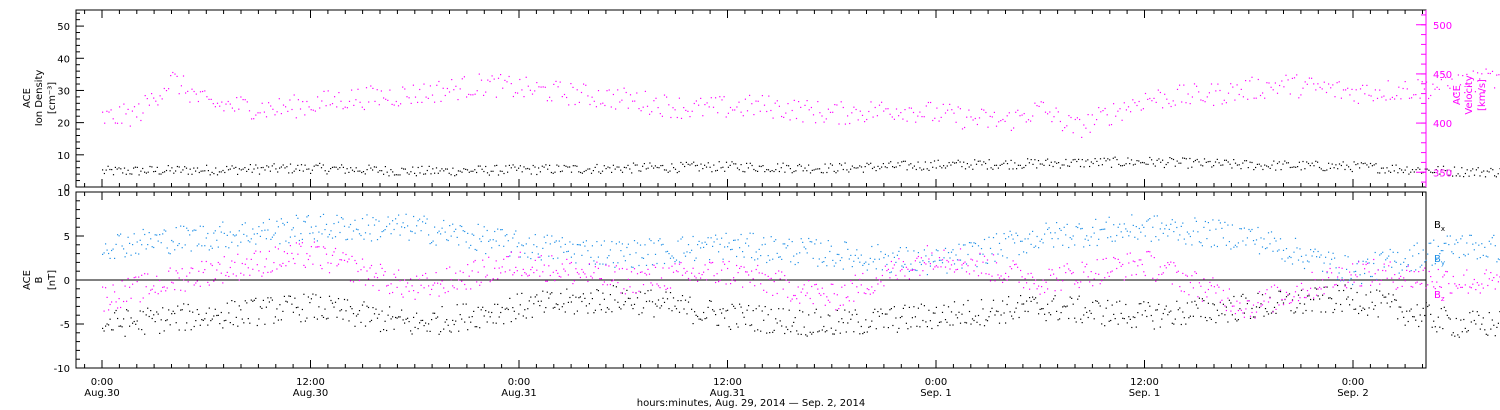 This screenshot has height=410, width=1500. Describe the element at coordinates (1457, 95) in the screenshot. I see `velocity-label-line-1: ACE` at that location.